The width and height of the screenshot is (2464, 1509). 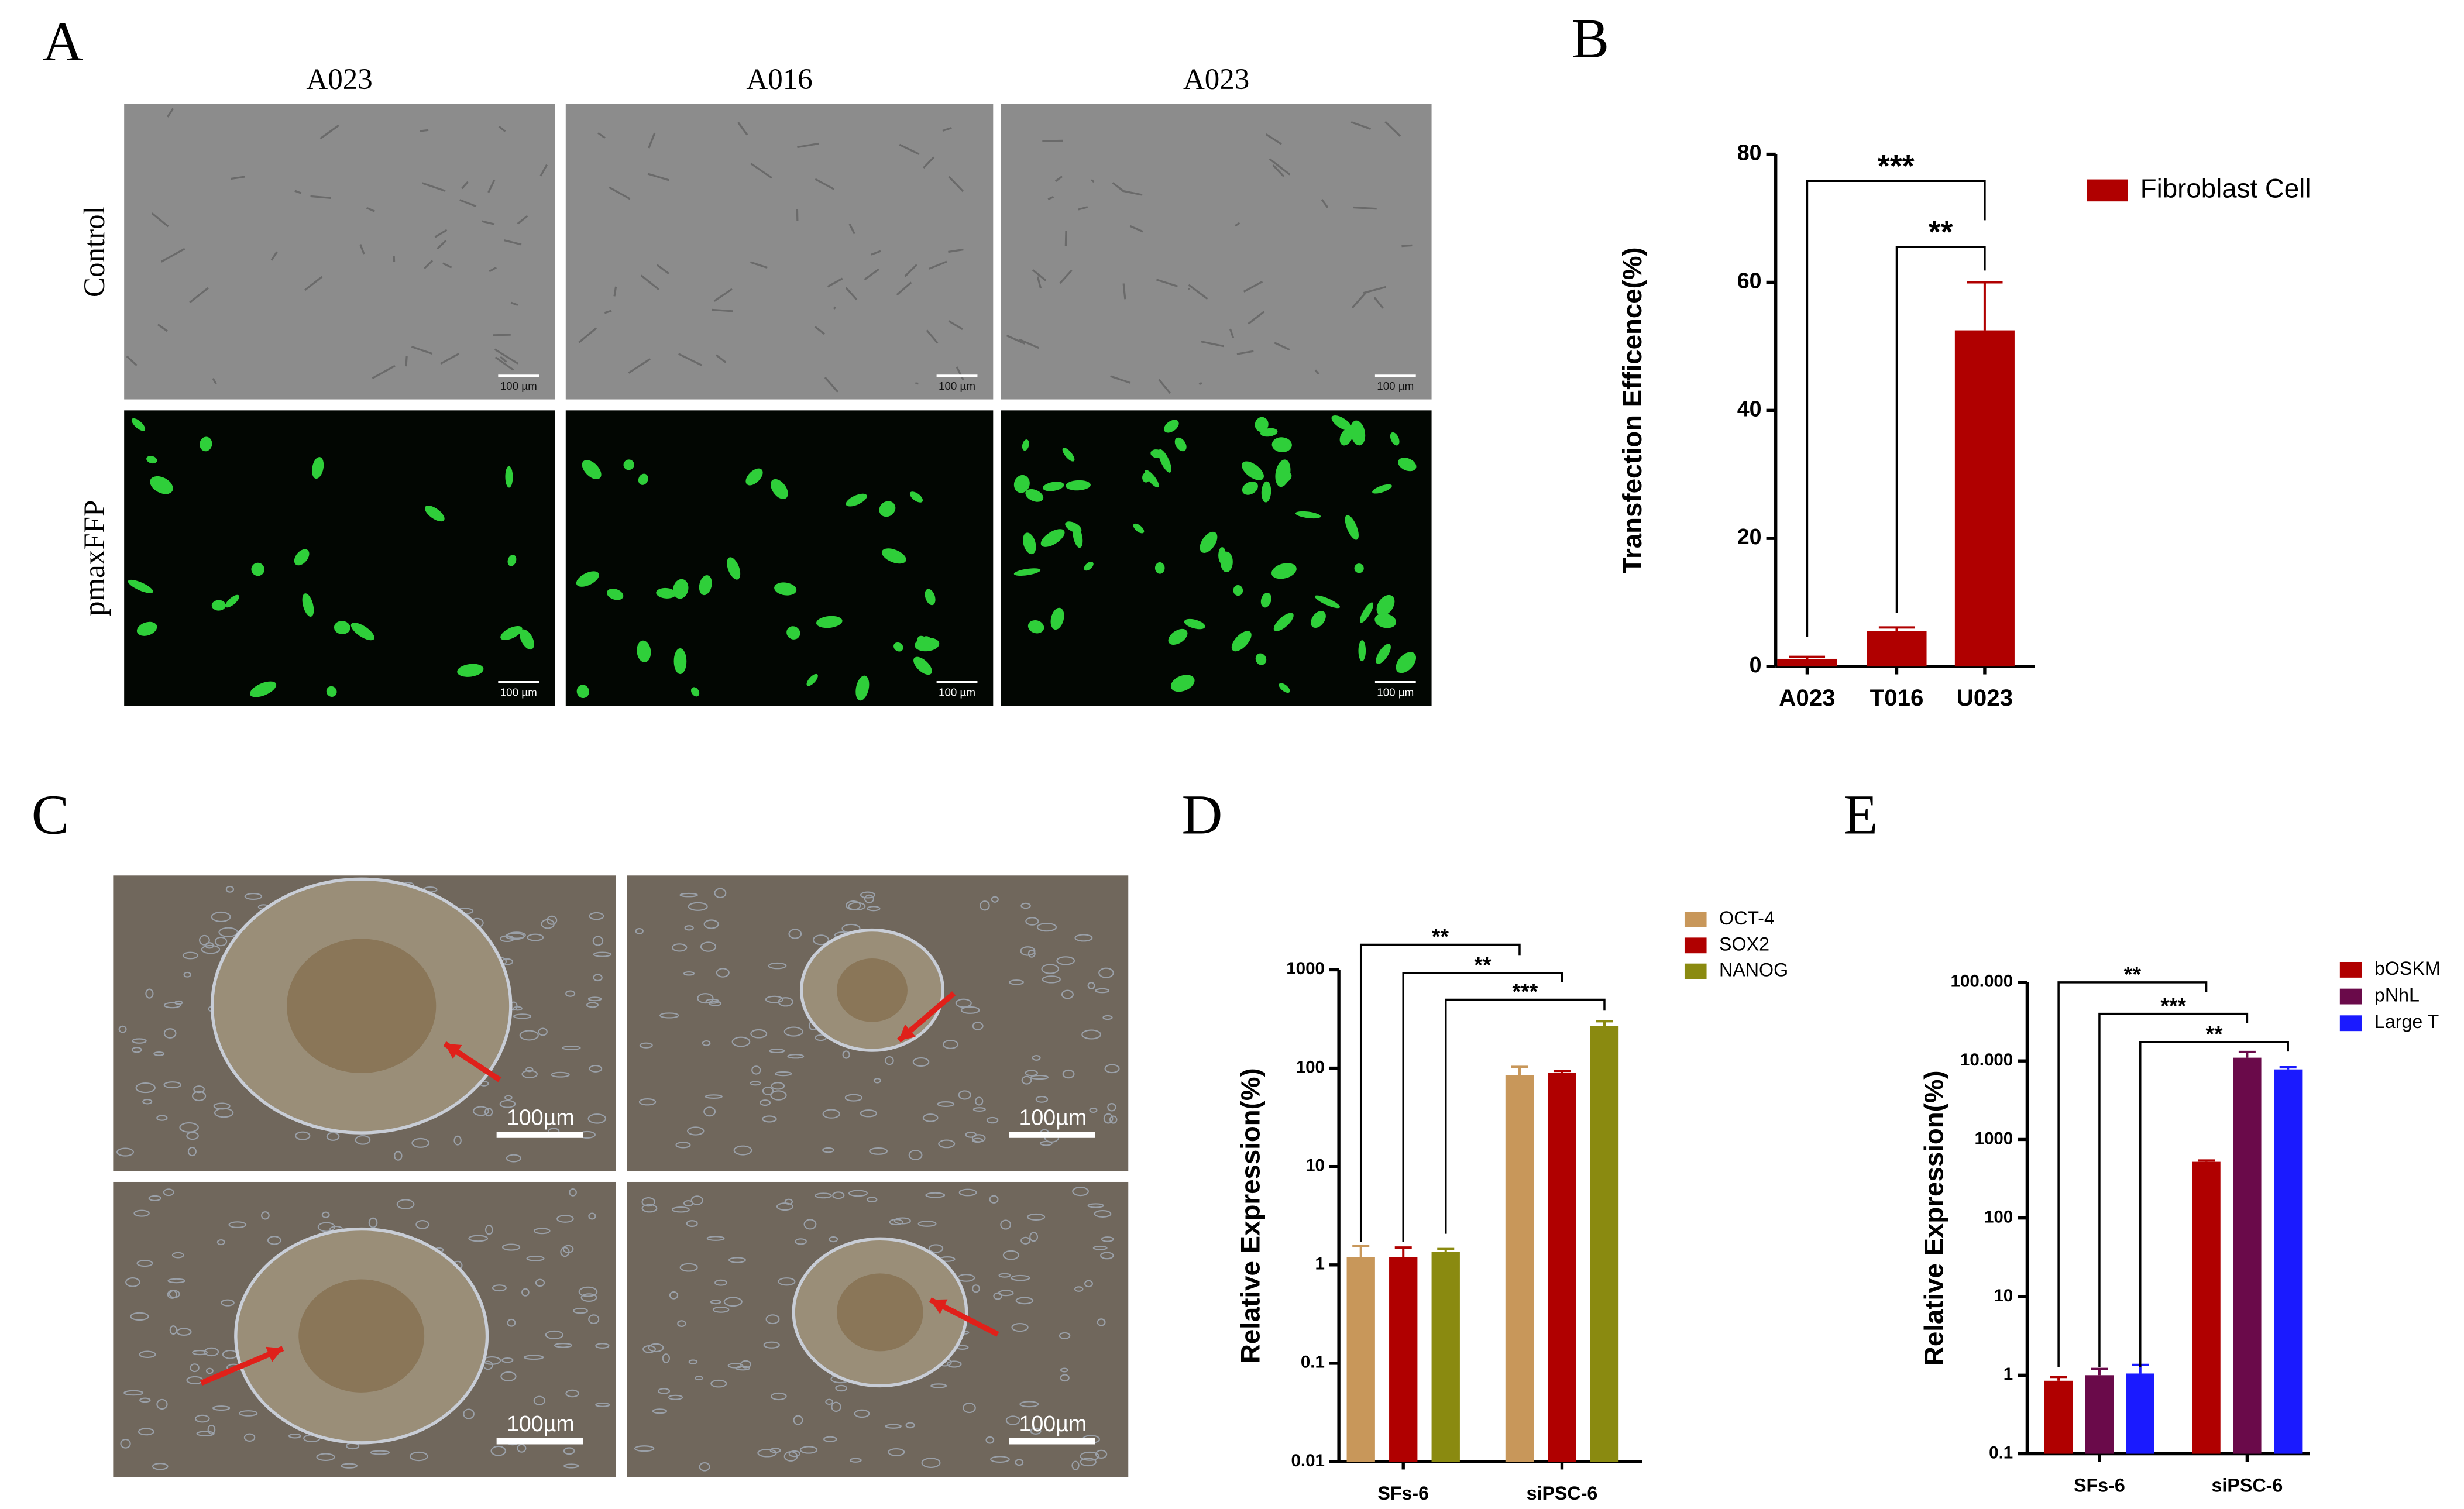 What do you see at coordinates (1753, 970) in the screenshot?
I see `legend-label: NANOG` at bounding box center [1753, 970].